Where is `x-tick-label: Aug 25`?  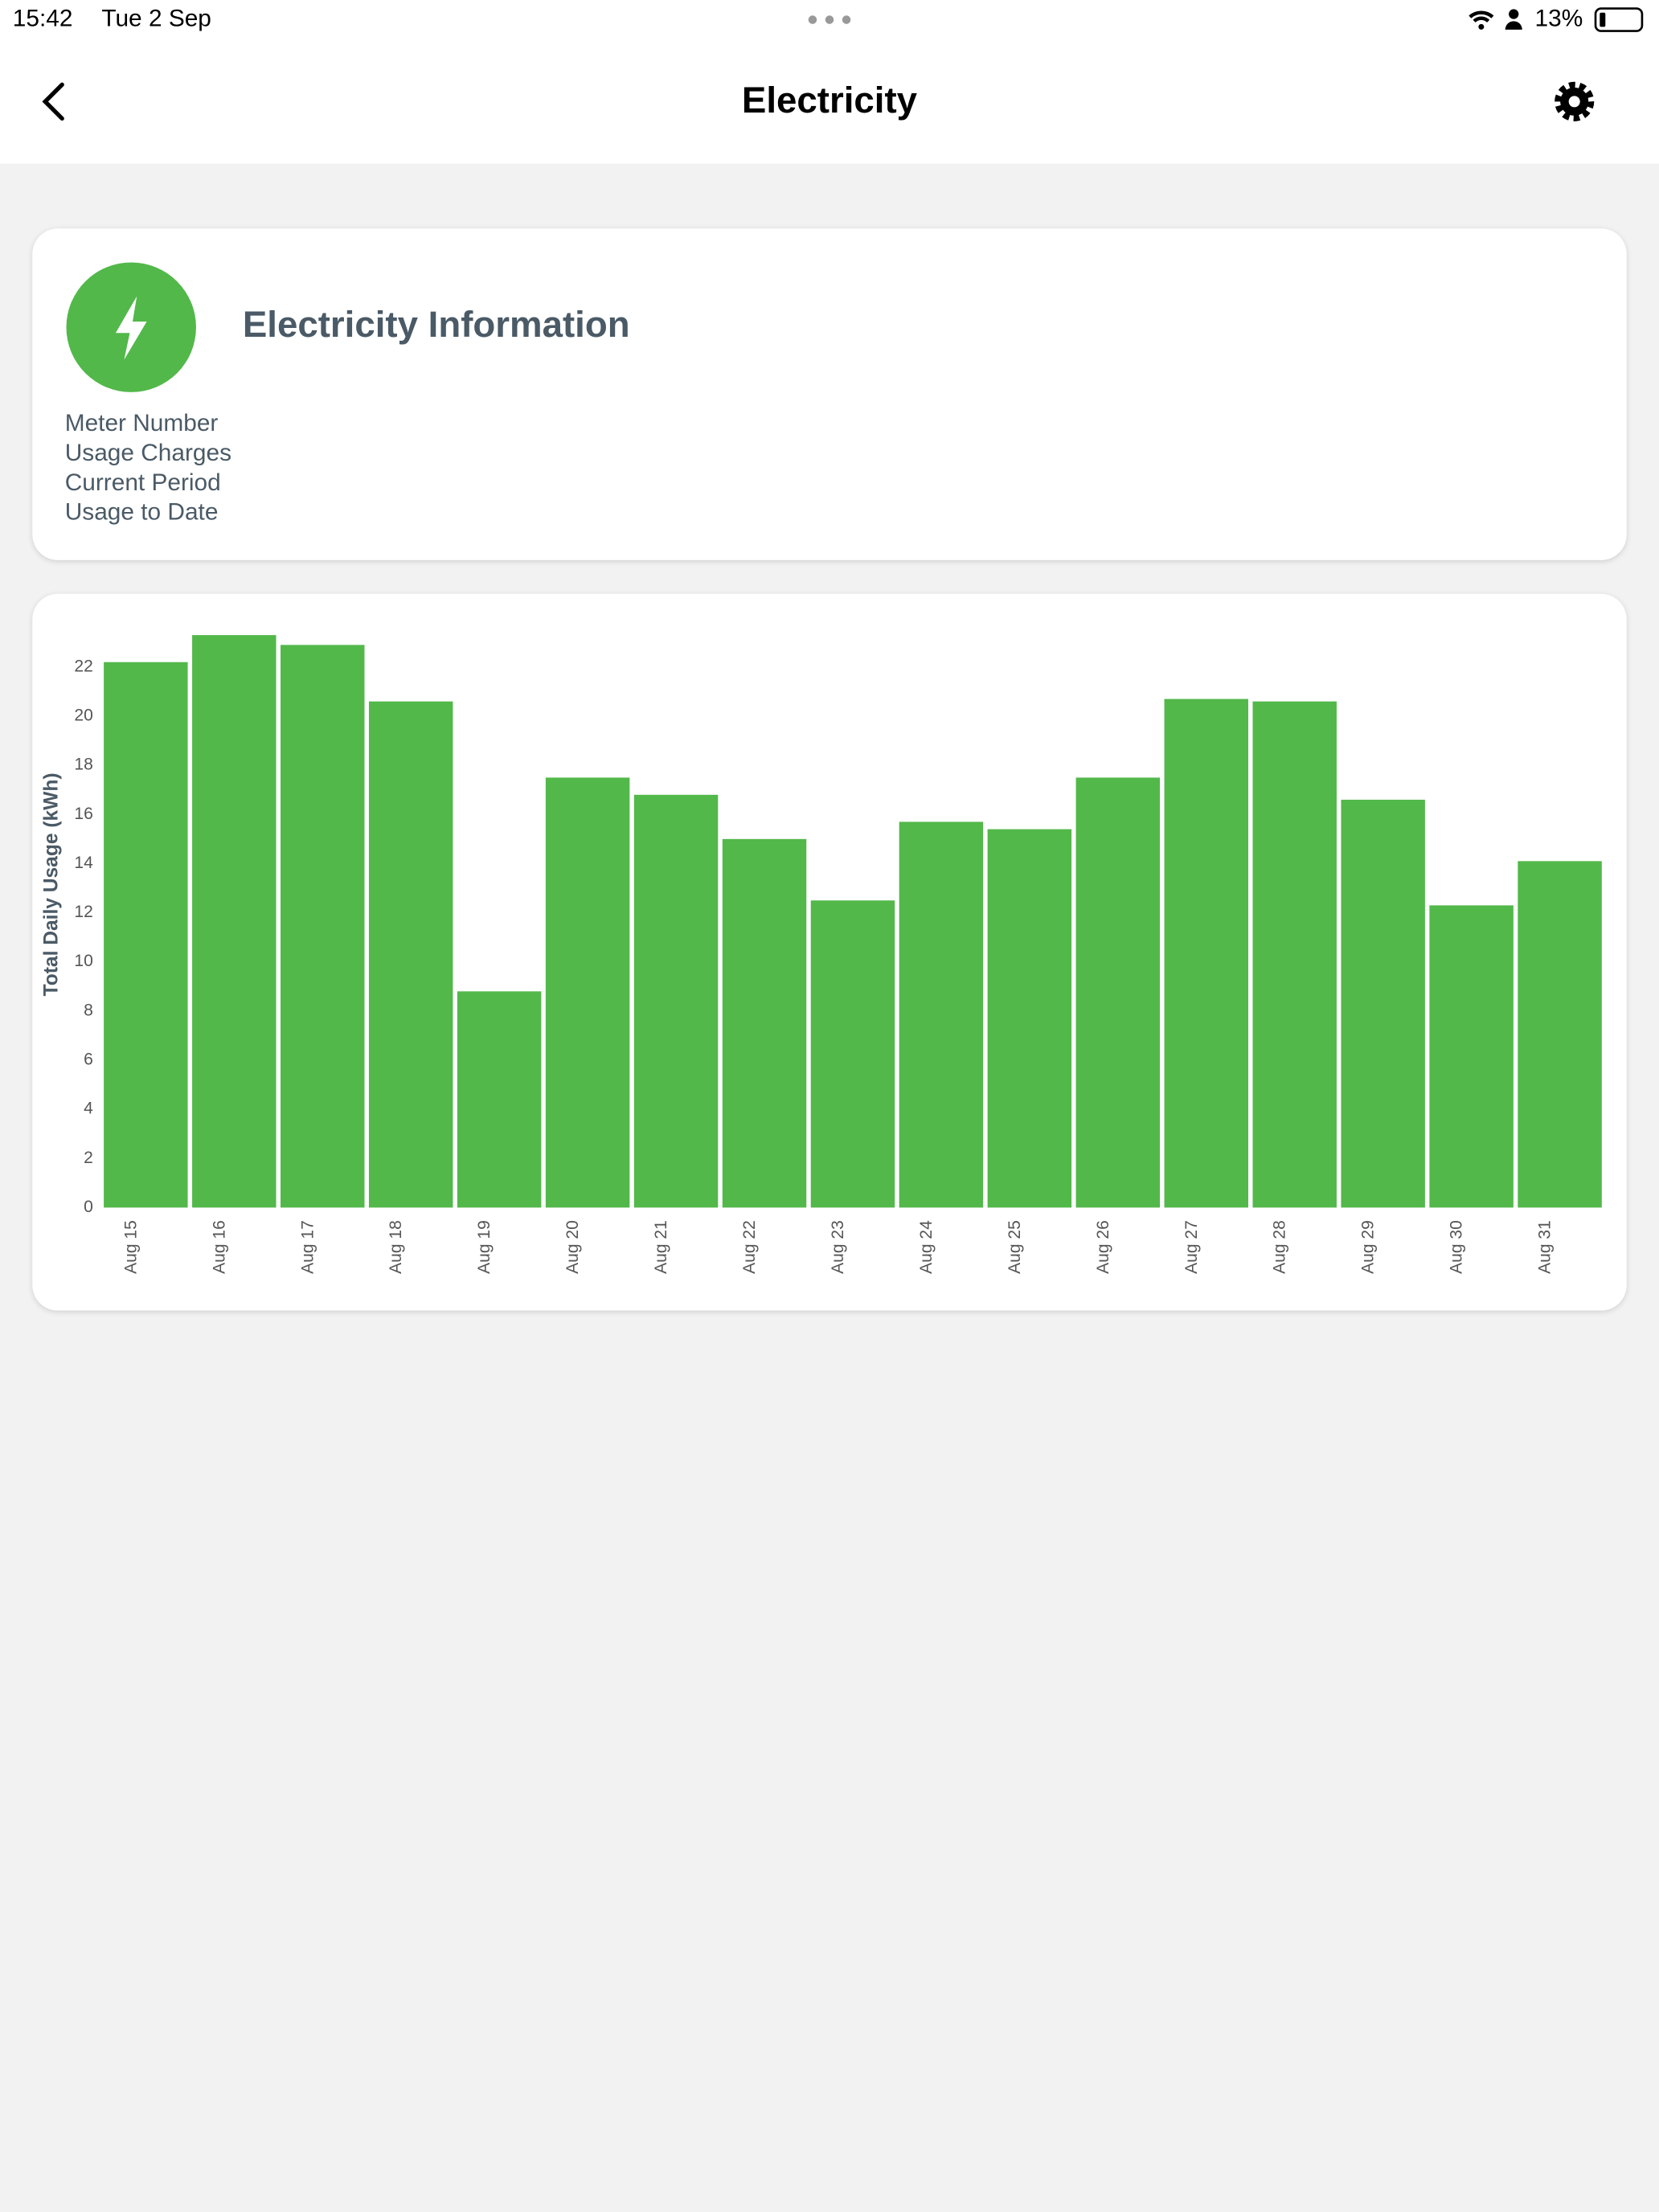
x-tick-label: Aug 25 is located at coordinates (1015, 1247).